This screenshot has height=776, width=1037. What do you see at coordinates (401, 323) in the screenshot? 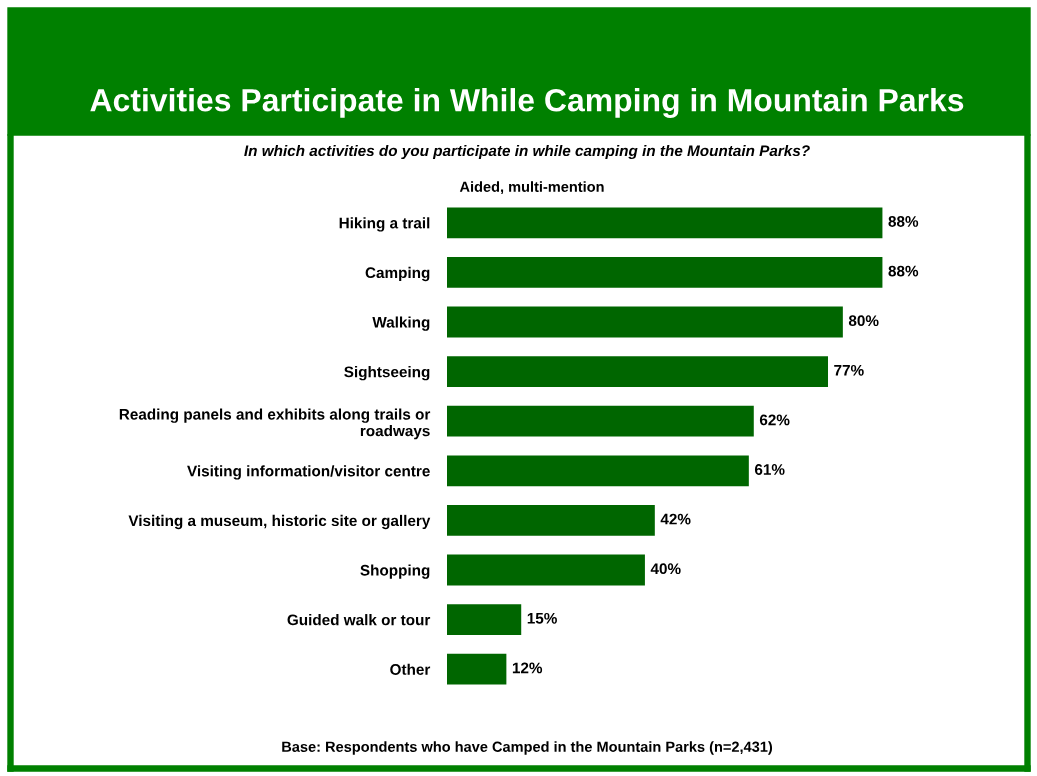
I see `y-tick-label: Walking` at bounding box center [401, 323].